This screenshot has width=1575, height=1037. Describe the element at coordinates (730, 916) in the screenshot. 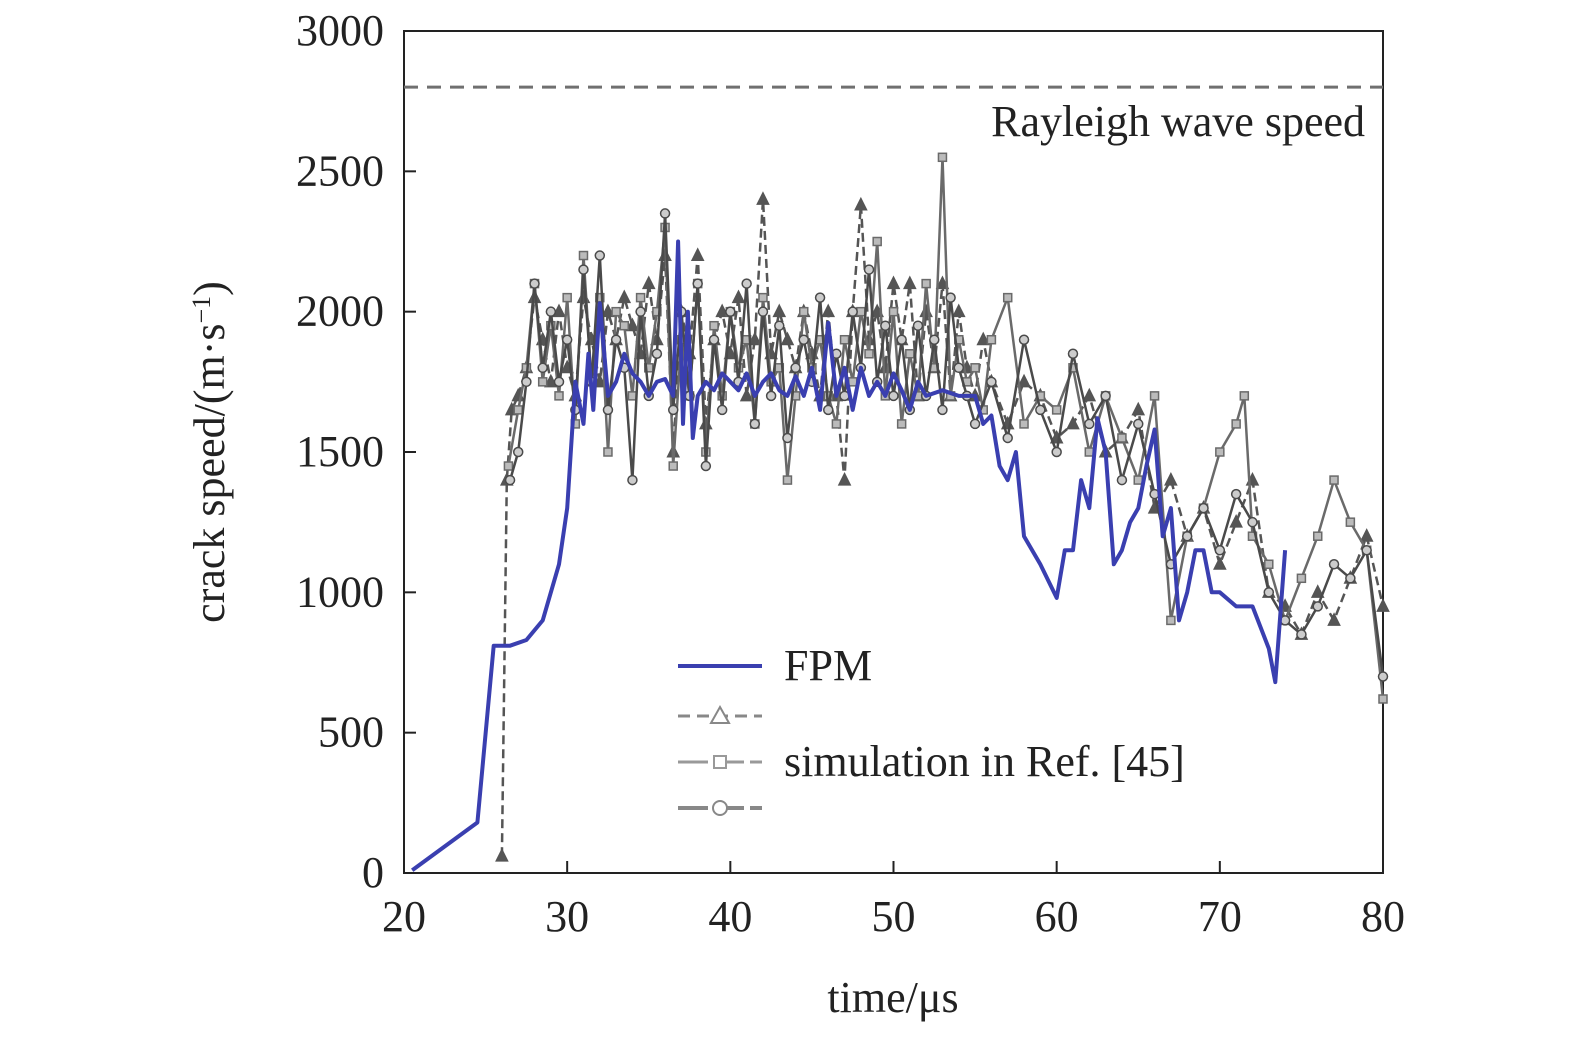

I see `x-tick-label: 40` at that location.